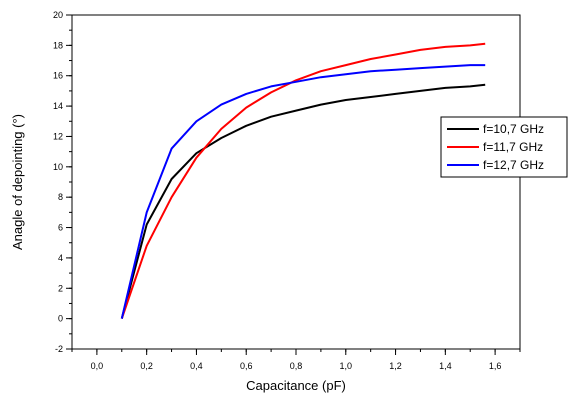 The image size is (570, 404). I want to click on legend-label: f=10,7 GHz, so click(513, 129).